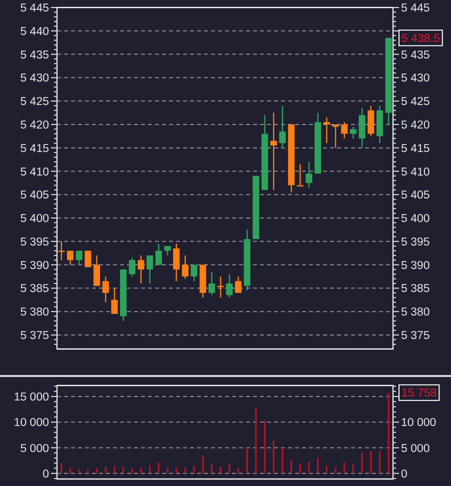 The image size is (451, 486). Describe the element at coordinates (415, 148) in the screenshot. I see `y2-tick-label: 5 415` at that location.